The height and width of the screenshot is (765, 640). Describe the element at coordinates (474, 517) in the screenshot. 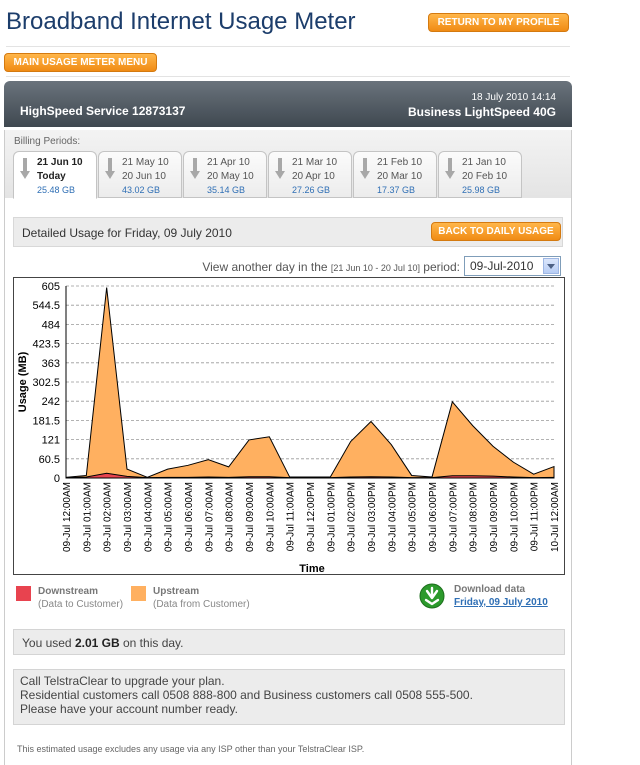

I see `x-tick-label: 09-Jul 08:00PM` at that location.